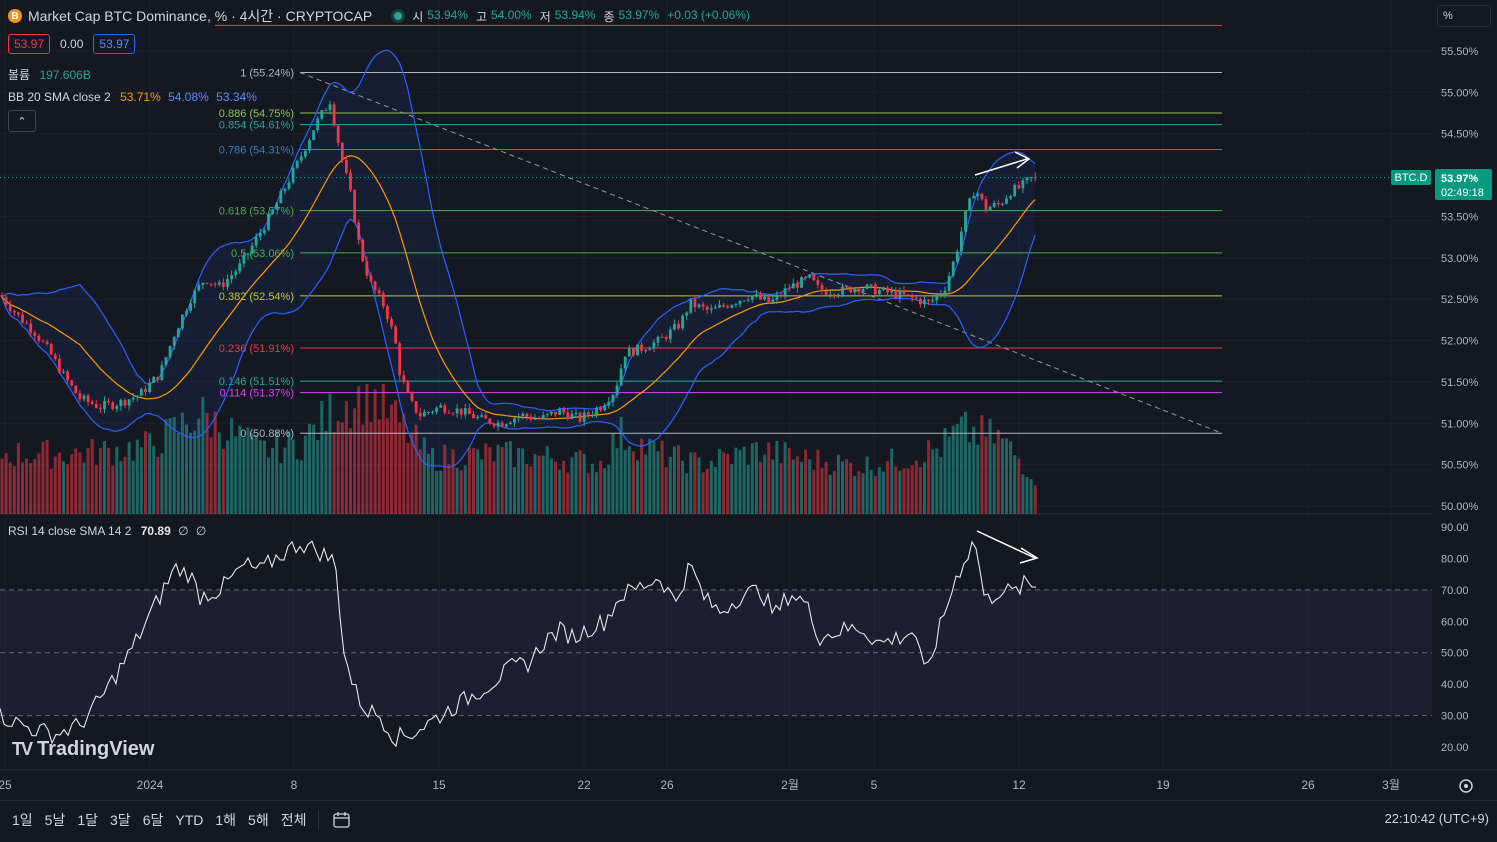 Image resolution: width=1497 pixels, height=842 pixels. What do you see at coordinates (1436, 818) in the screenshot?
I see `clock: 22:10:42 (UTC+9)` at bounding box center [1436, 818].